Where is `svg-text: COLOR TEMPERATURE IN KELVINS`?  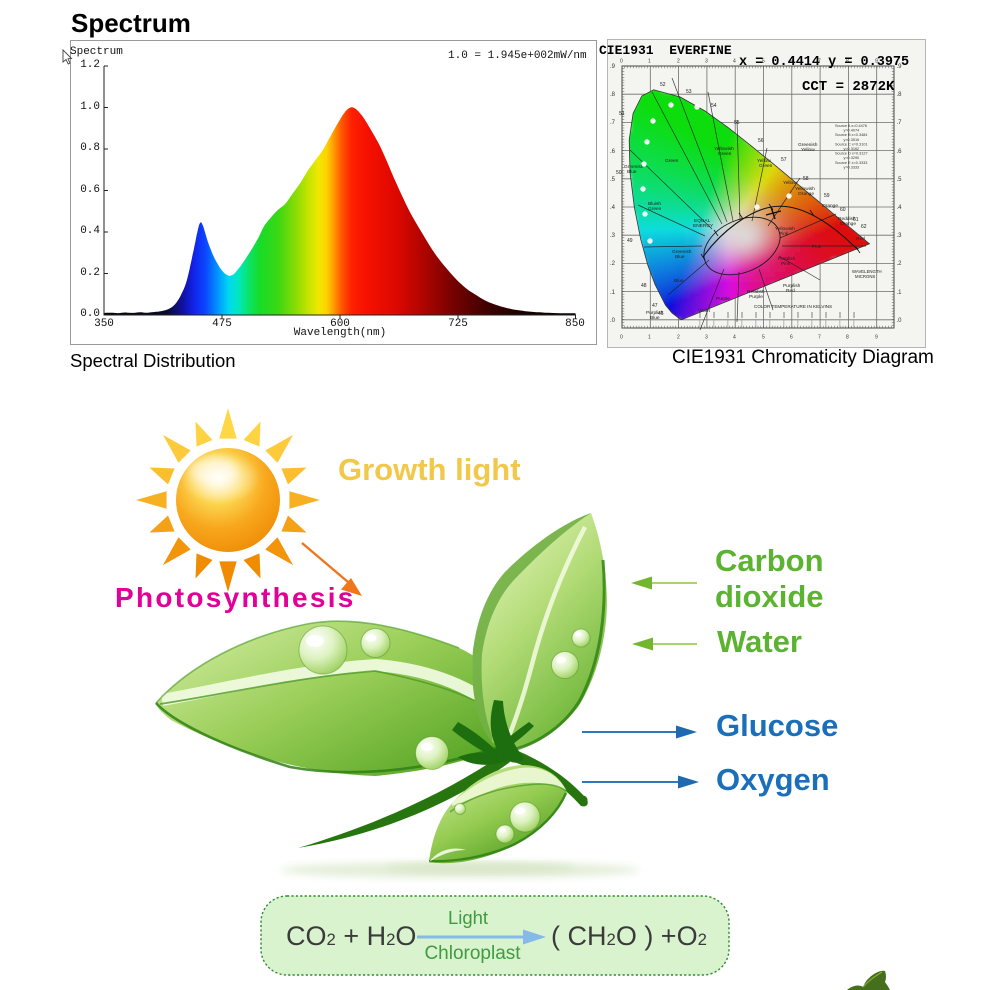 svg-text: COLOR TEMPERATURE IN KELVINS is located at coordinates (793, 306).